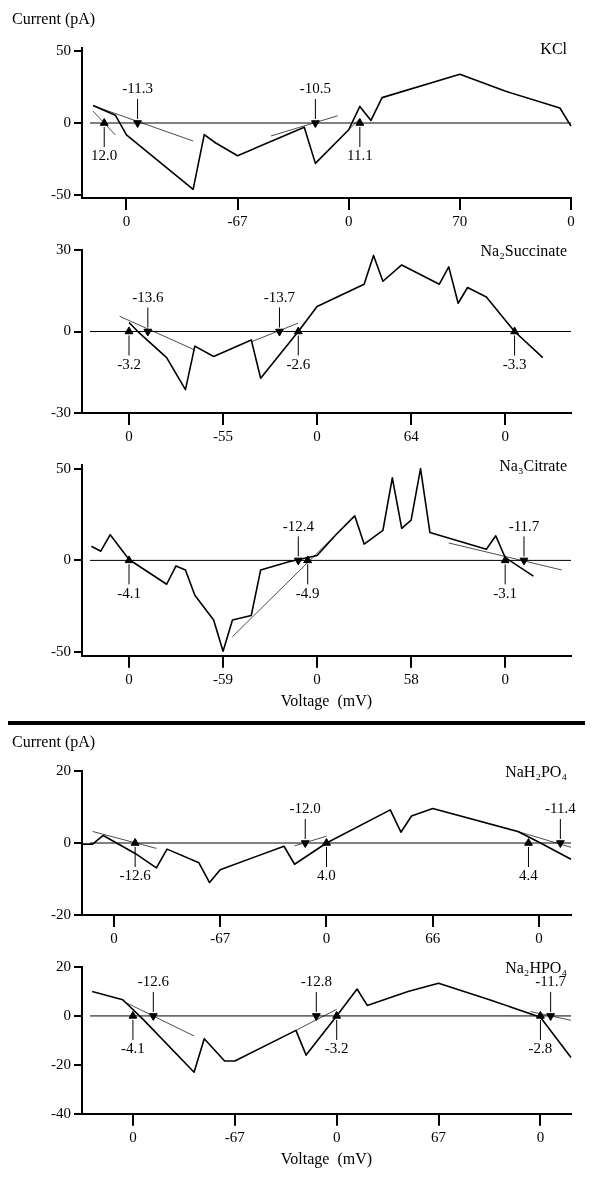 This screenshot has height=1187, width=593. Describe the element at coordinates (298, 525) in the screenshot. I see `annotation: -12.4` at that location.